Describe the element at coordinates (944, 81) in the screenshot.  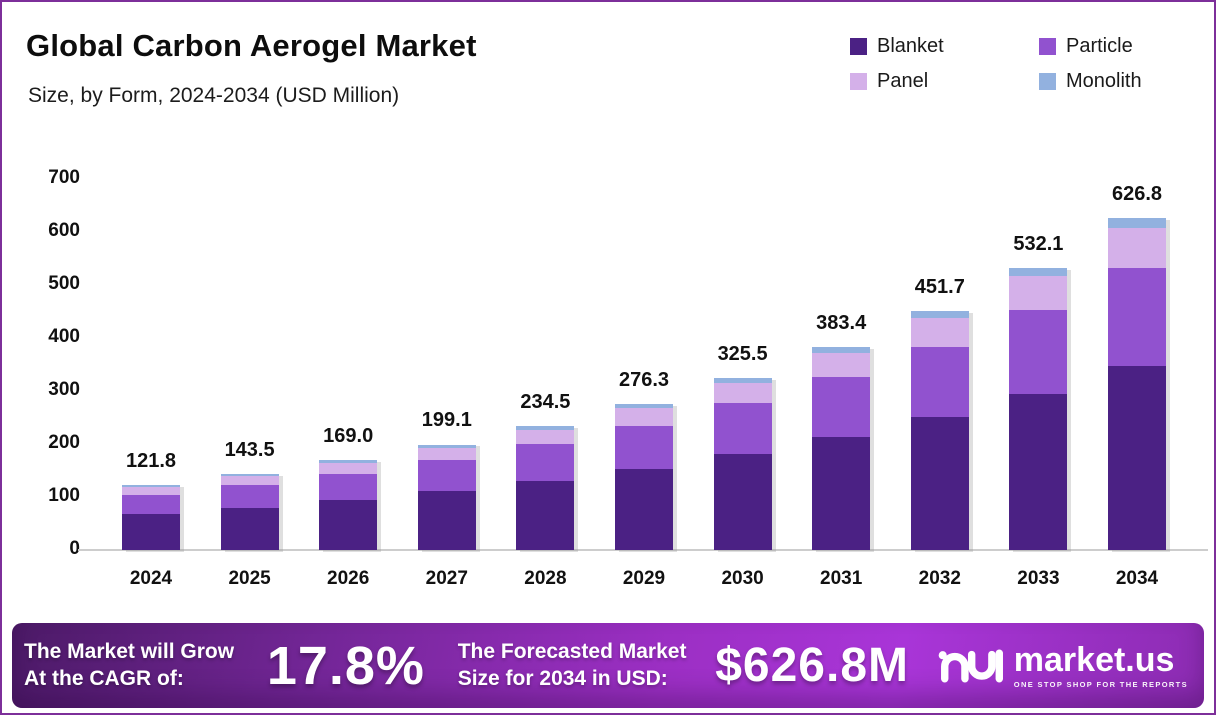
I see `legend-item-panel: Panel` at that location.